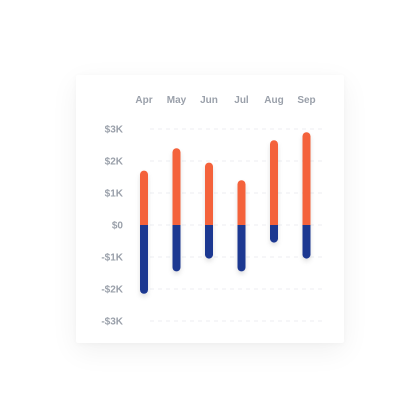 The width and height of the screenshot is (420, 420). What do you see at coordinates (118, 226) in the screenshot?
I see `y-tick-label: $0` at bounding box center [118, 226].